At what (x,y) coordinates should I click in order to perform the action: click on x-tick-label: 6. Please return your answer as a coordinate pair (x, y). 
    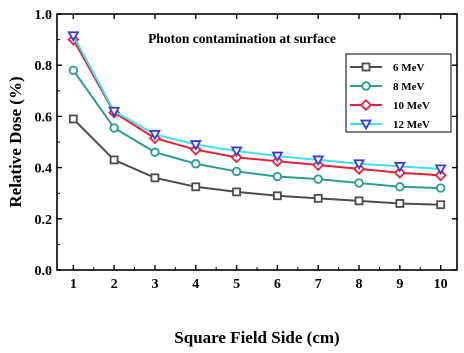
    Looking at the image, I should click on (277, 284).